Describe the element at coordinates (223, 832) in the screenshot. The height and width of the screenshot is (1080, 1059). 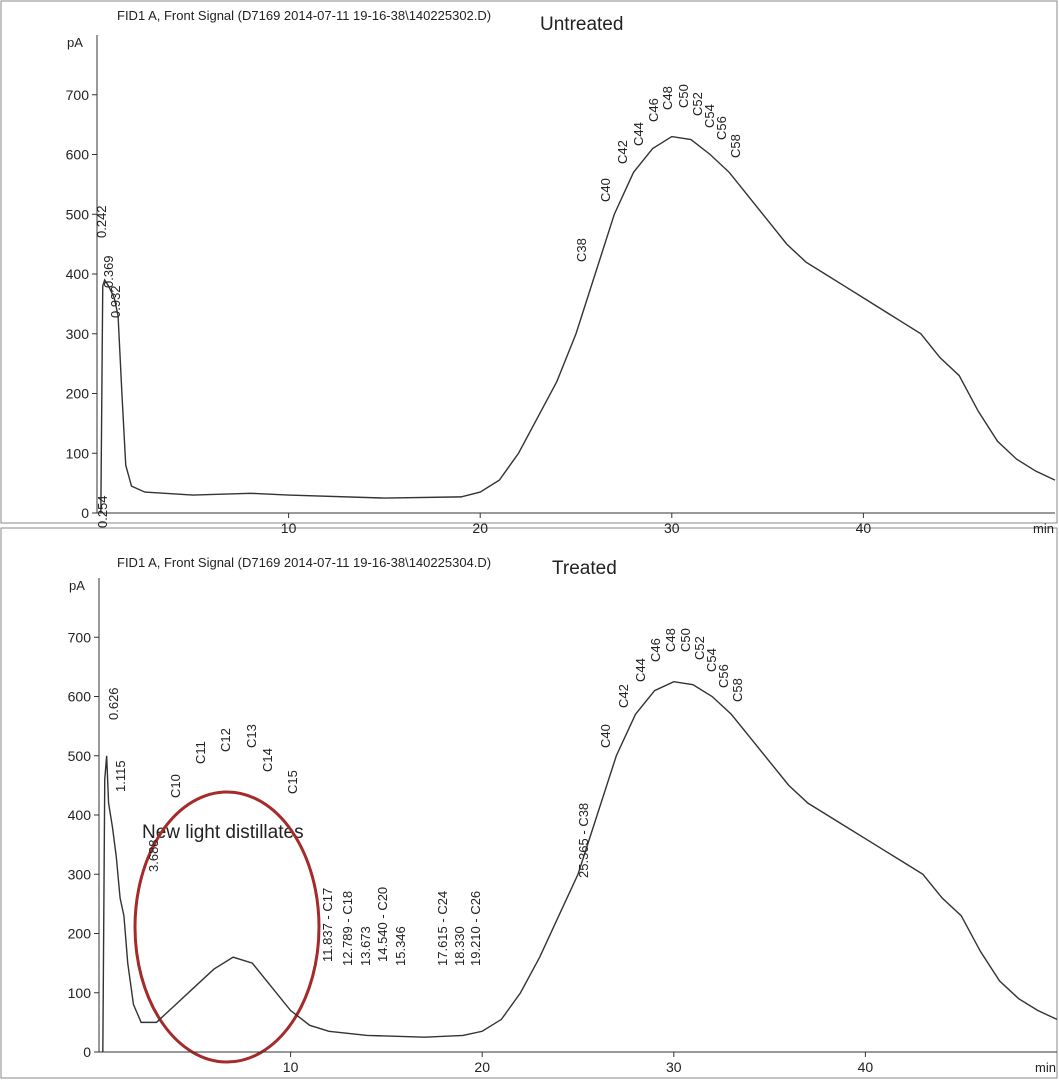
I see `annotation: New light distillates` at that location.